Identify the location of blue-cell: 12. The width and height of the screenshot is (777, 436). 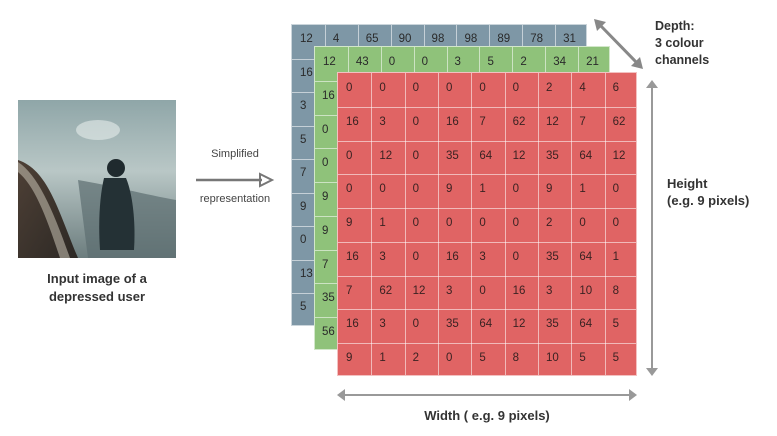
(306, 39).